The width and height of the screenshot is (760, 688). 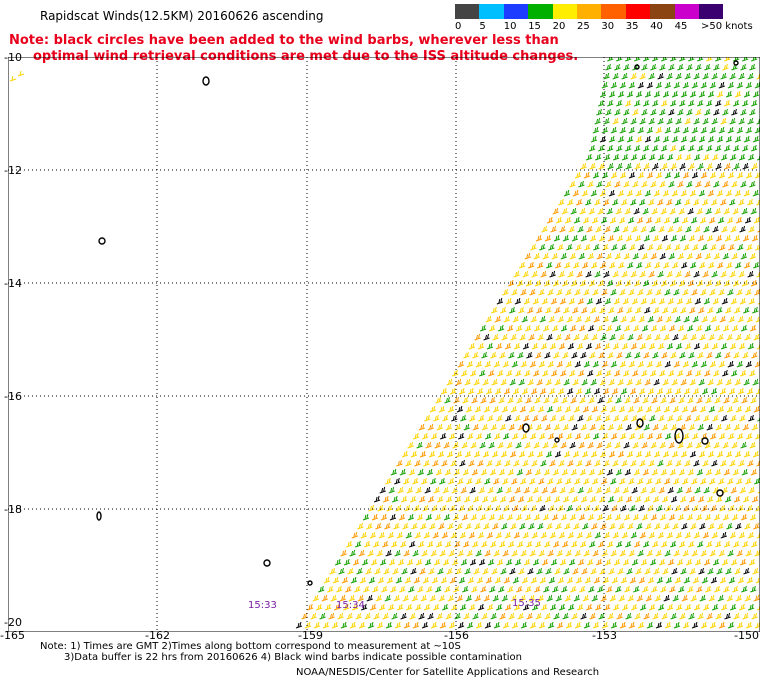 What do you see at coordinates (482, 26) in the screenshot?
I see `legend-label: 5` at bounding box center [482, 26].